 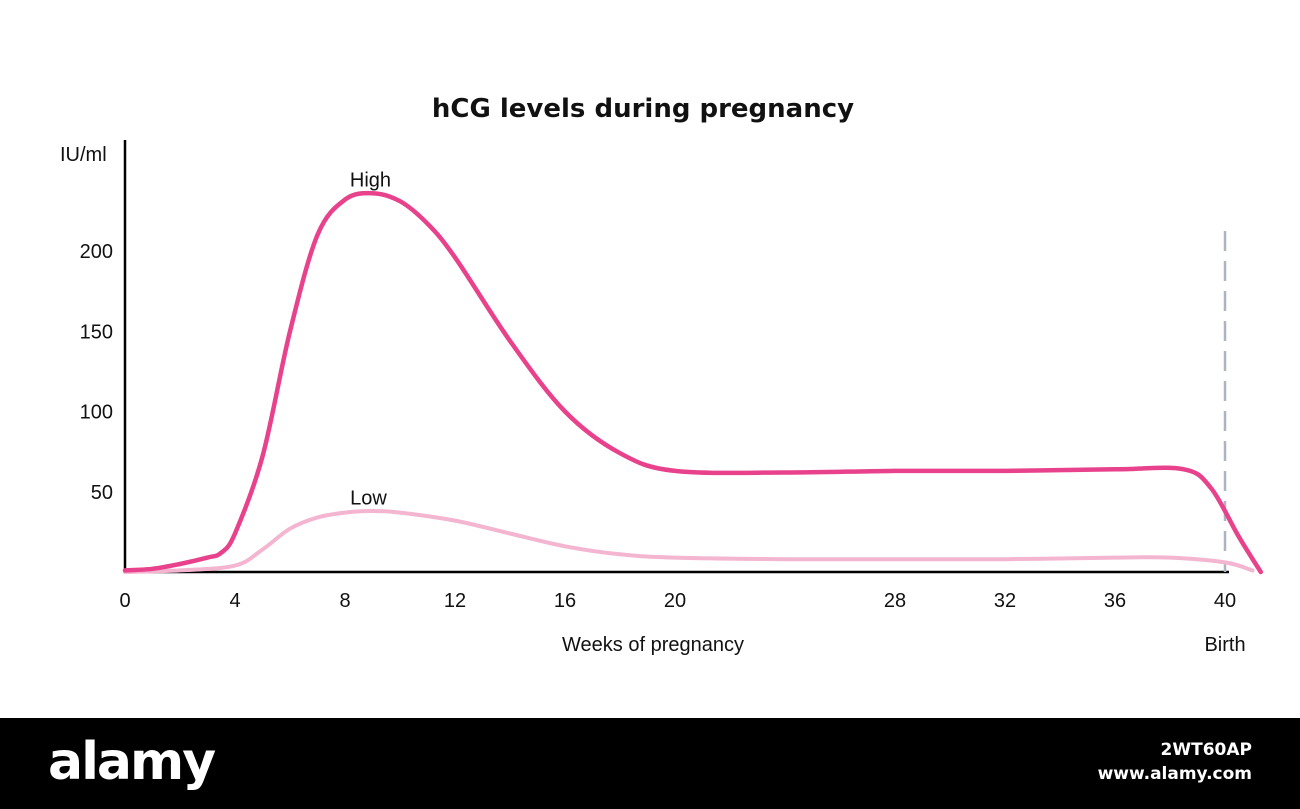 What do you see at coordinates (96, 252) in the screenshot?
I see `y-tick-label: 200` at bounding box center [96, 252].